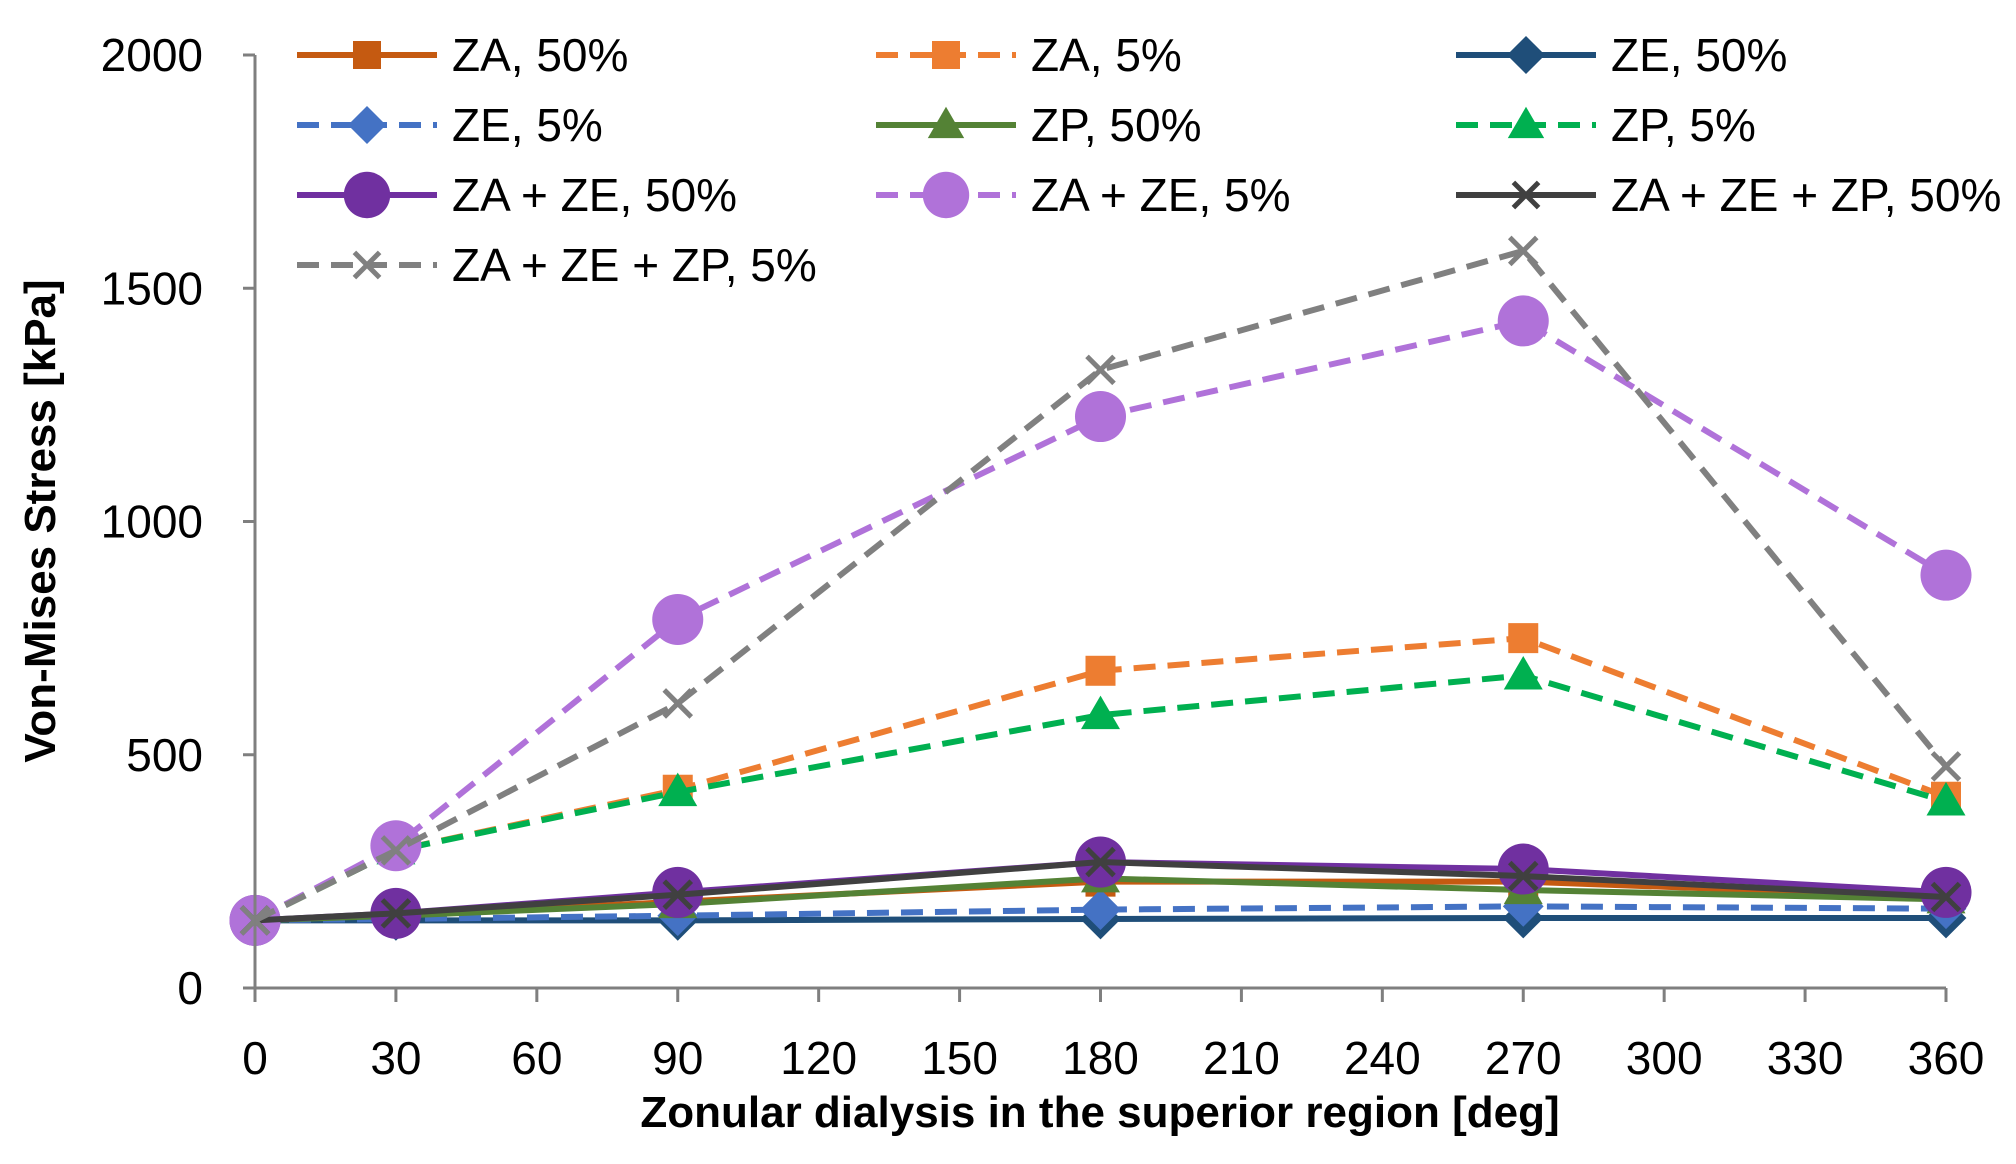 The image size is (2016, 1164). I want to click on x-tick-label: 30, so click(395, 1058).